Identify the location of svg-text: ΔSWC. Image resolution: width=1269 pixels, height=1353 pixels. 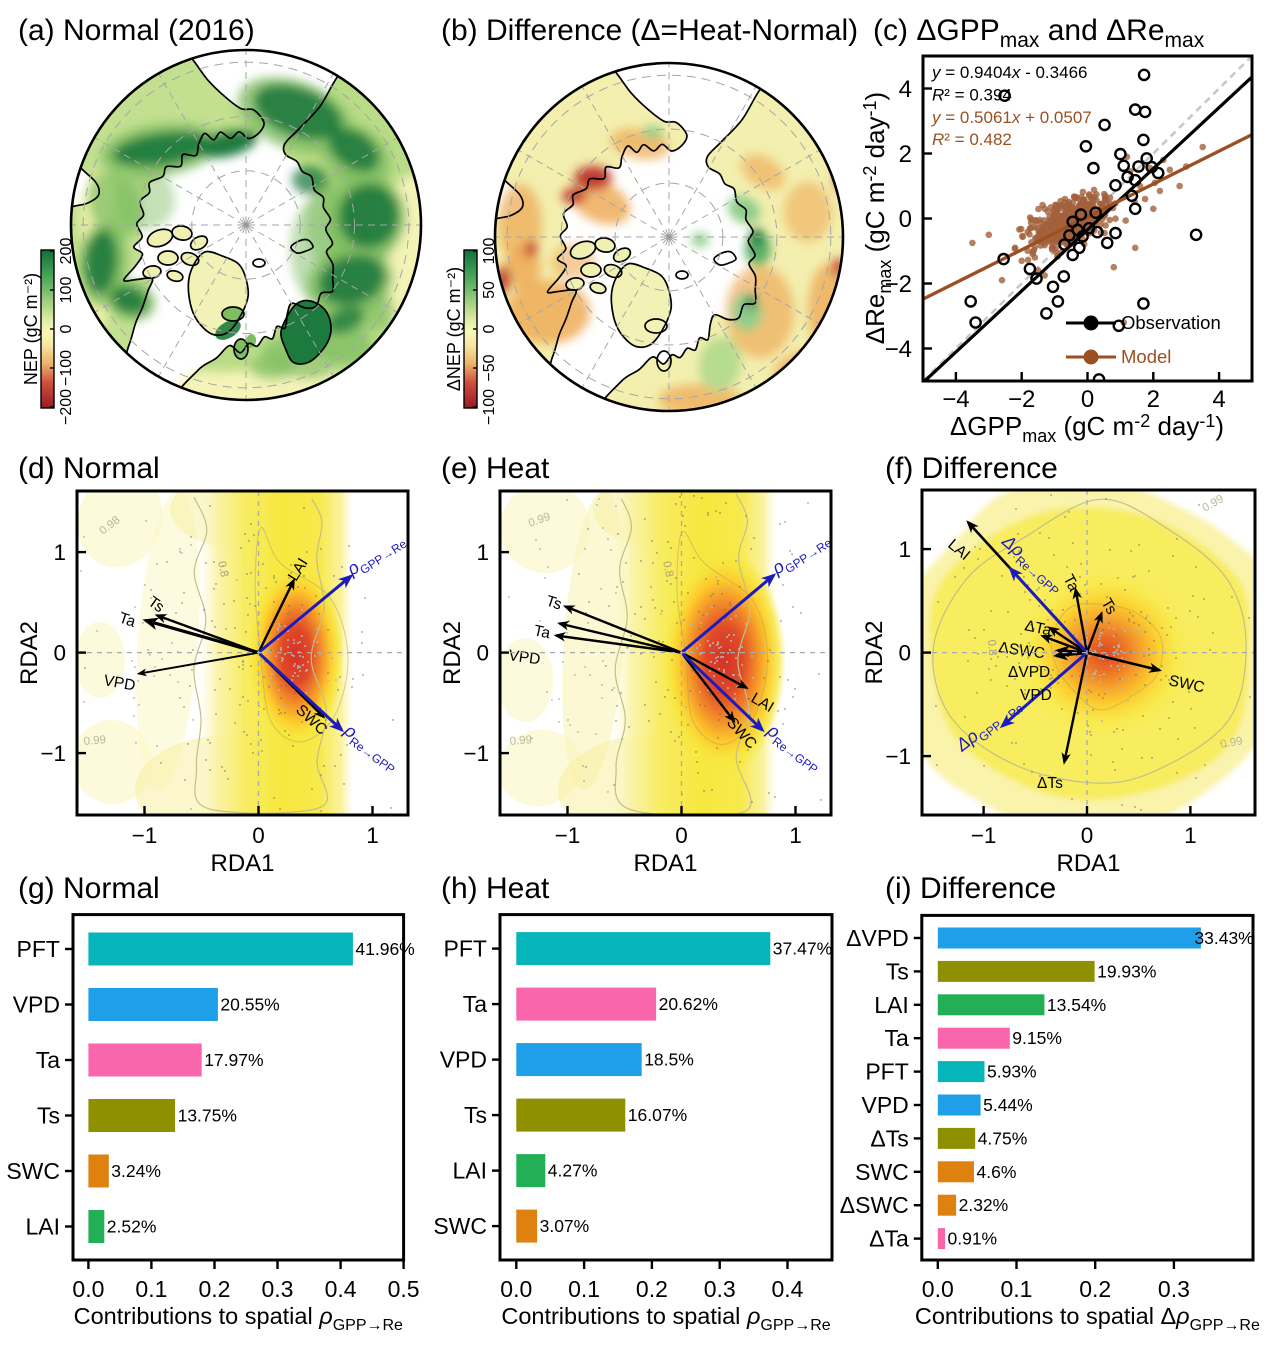
(1021, 650).